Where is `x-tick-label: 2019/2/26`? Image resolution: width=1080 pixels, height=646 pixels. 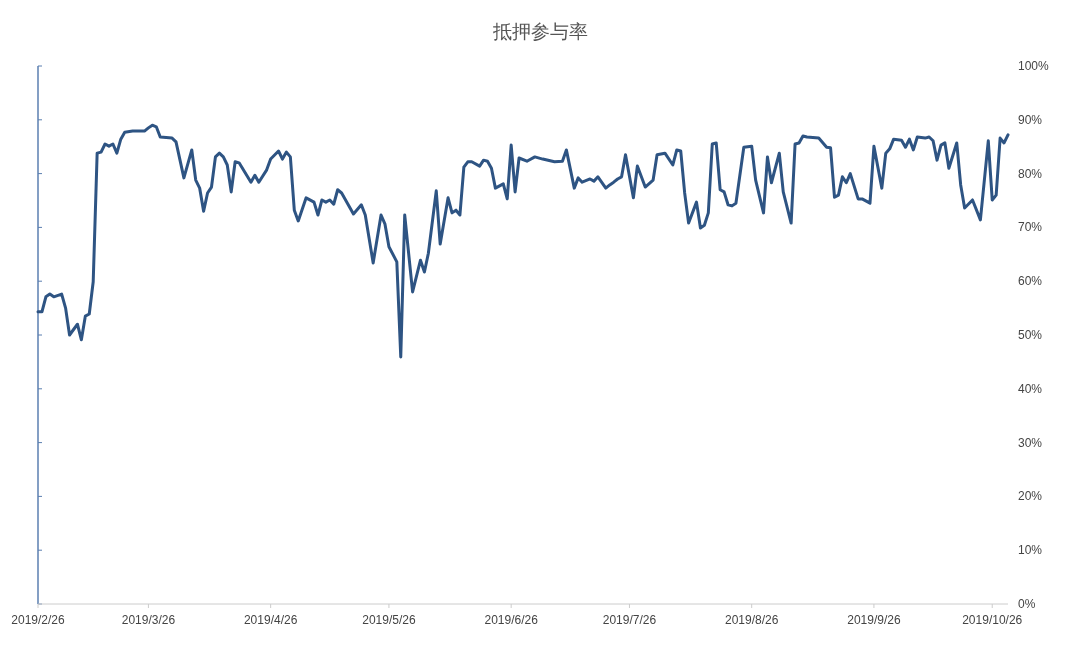 x-tick-label: 2019/2/26 is located at coordinates (38, 620).